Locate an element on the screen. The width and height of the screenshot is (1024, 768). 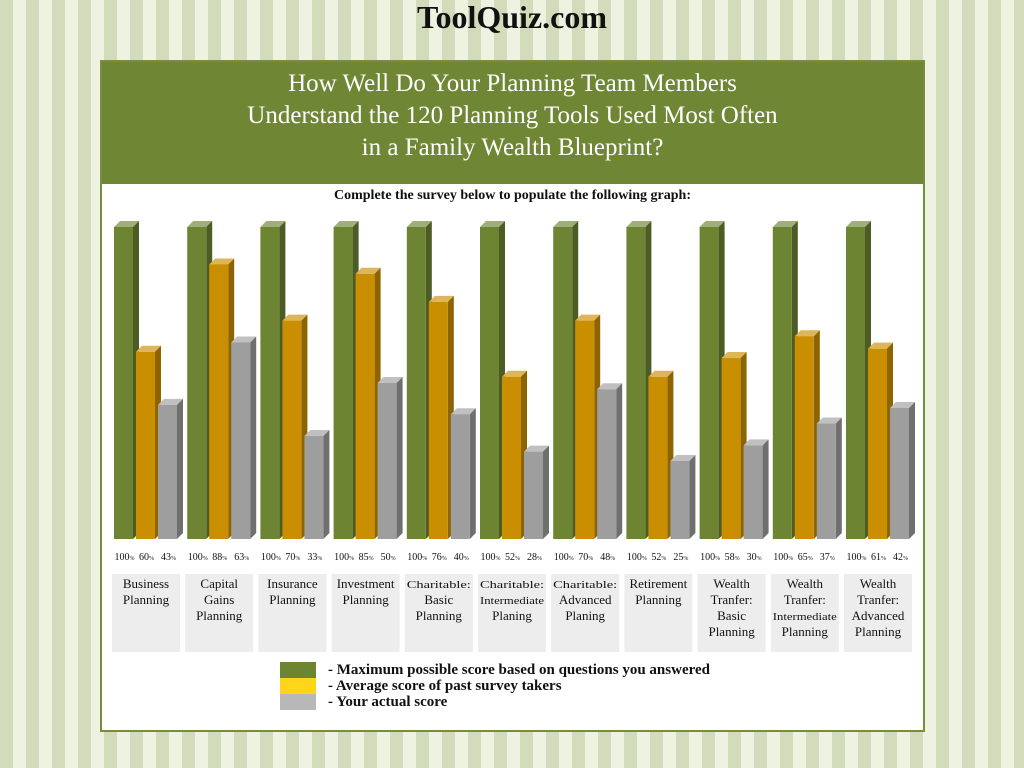
legend-label-average: - Average score of past survey takers is located at coordinates (445, 686).